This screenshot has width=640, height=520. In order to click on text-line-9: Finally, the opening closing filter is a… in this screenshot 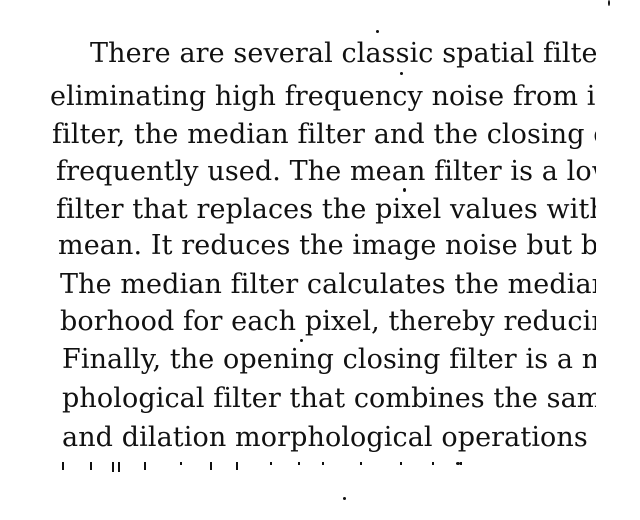, I will do `click(329, 359)`.